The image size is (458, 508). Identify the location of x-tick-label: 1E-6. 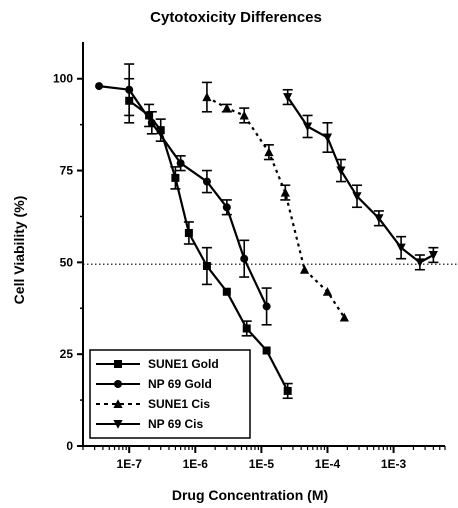
(196, 464).